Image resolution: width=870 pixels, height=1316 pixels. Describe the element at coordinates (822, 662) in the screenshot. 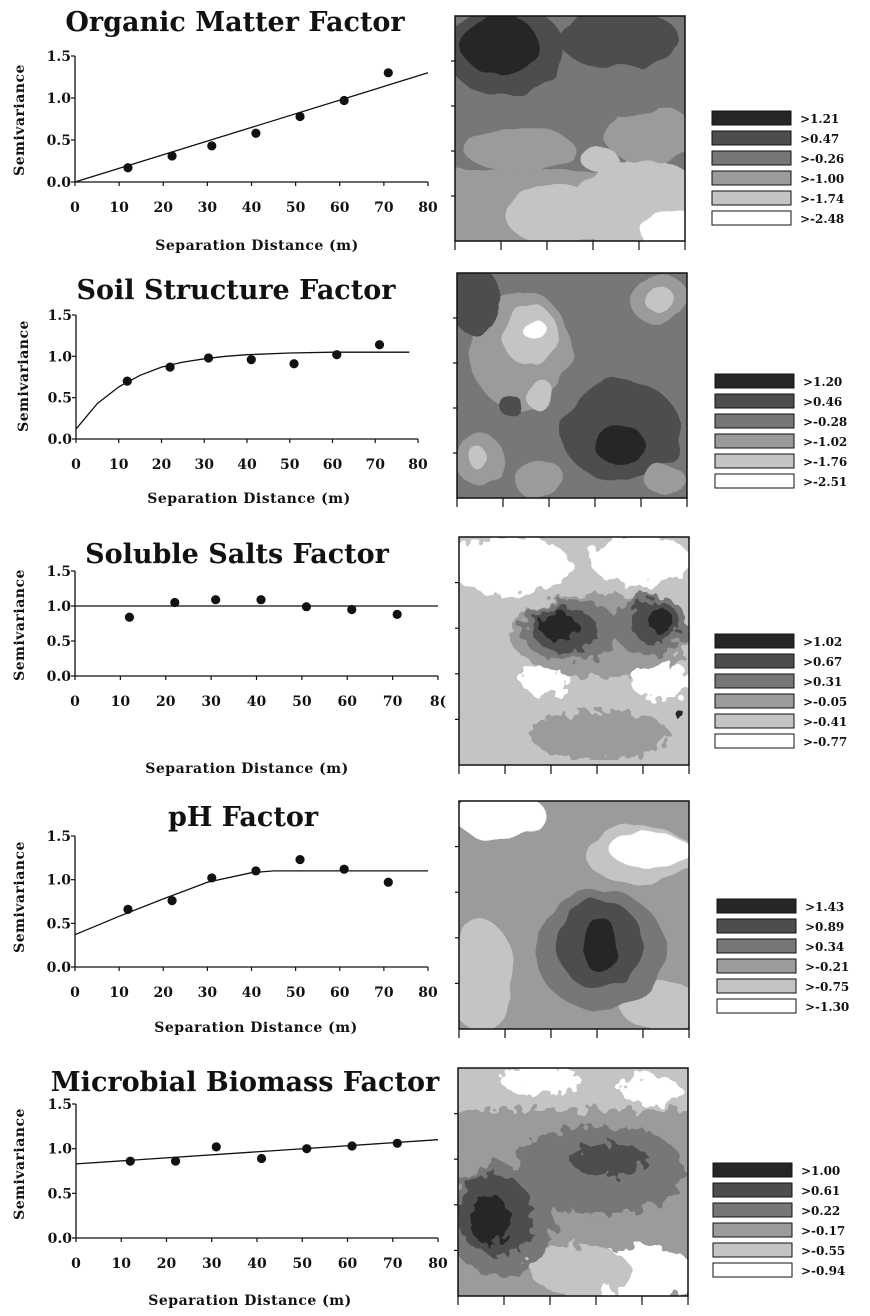

I see `legend-label: >0.67` at that location.